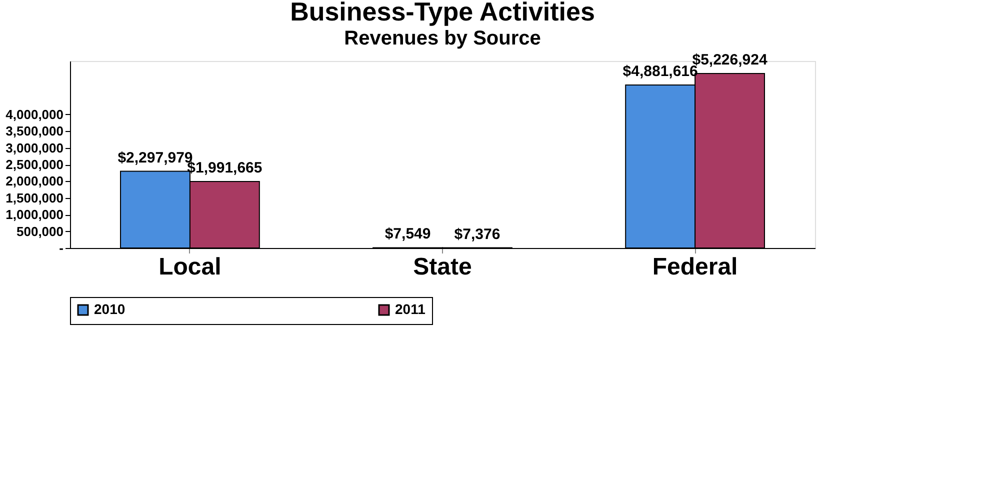  I want to click on y-tick-label: 4,000,000, so click(35, 114).